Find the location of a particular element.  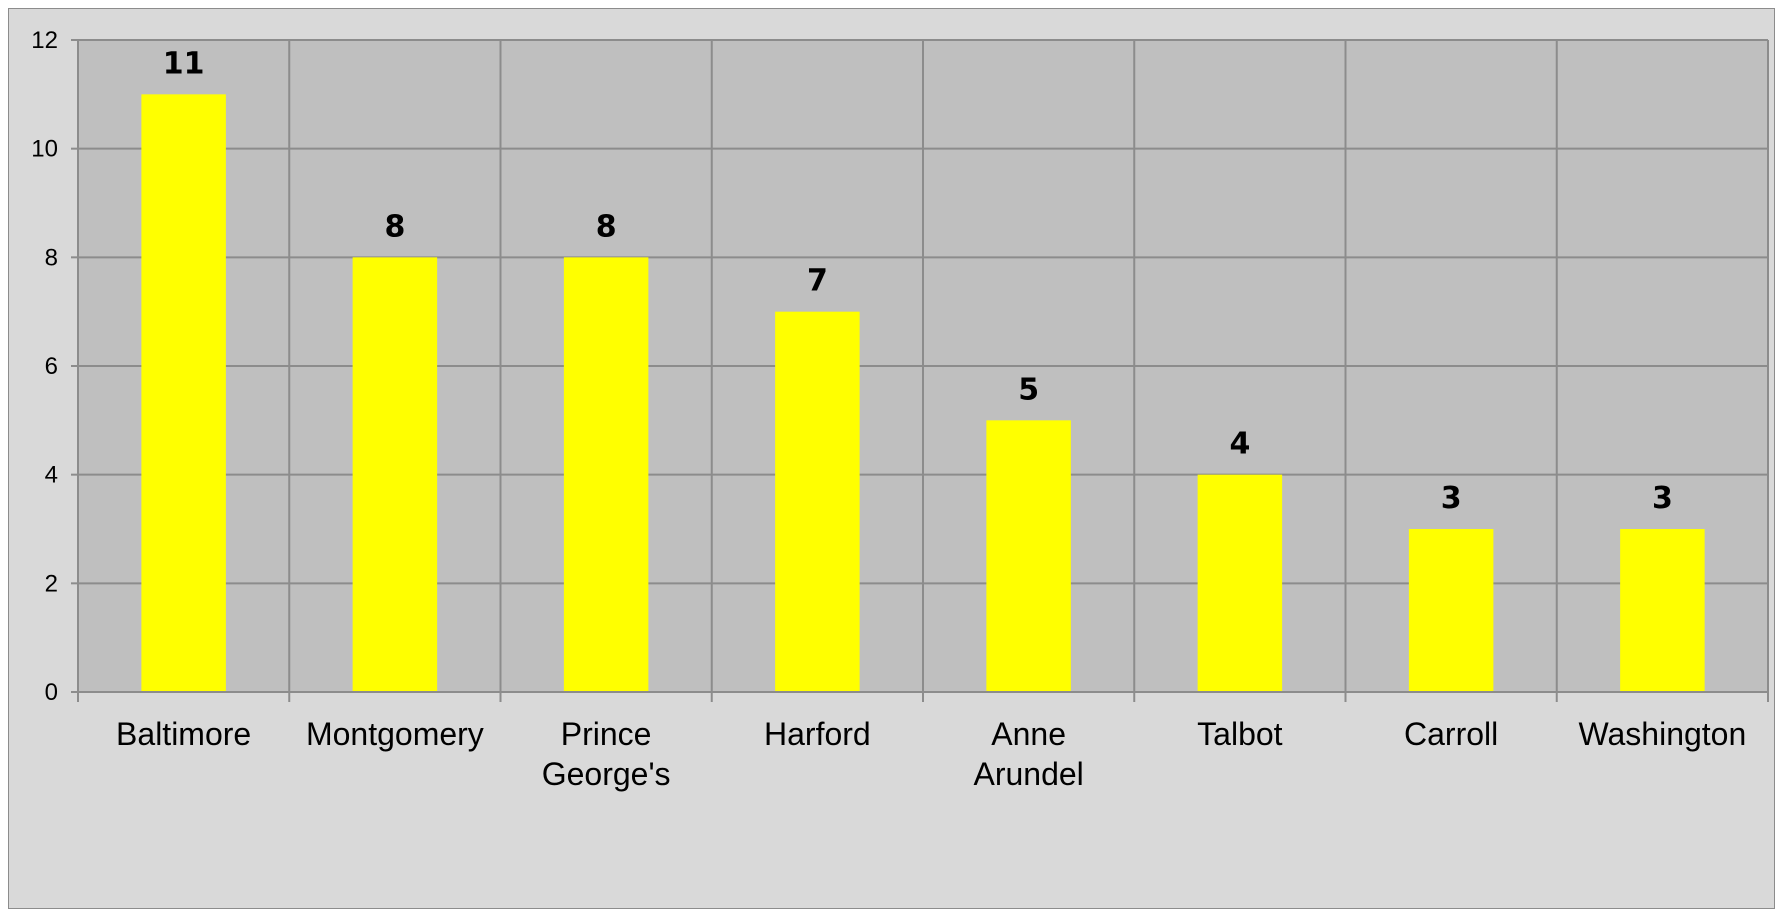

data-label: 11 is located at coordinates (184, 63).